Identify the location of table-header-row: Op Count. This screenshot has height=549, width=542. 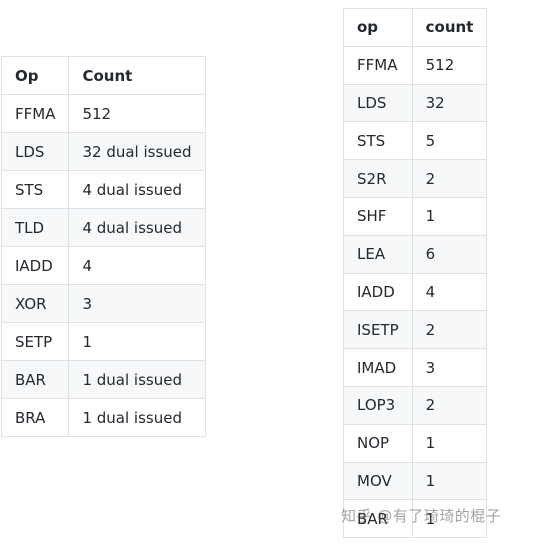
(103, 75).